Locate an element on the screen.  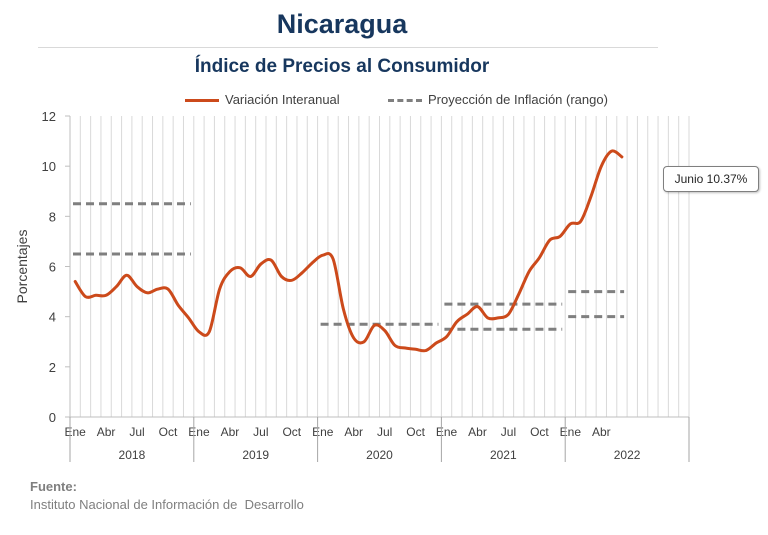
chart-subtitle: Índice de Precios al Consumidor is located at coordinates (342, 66).